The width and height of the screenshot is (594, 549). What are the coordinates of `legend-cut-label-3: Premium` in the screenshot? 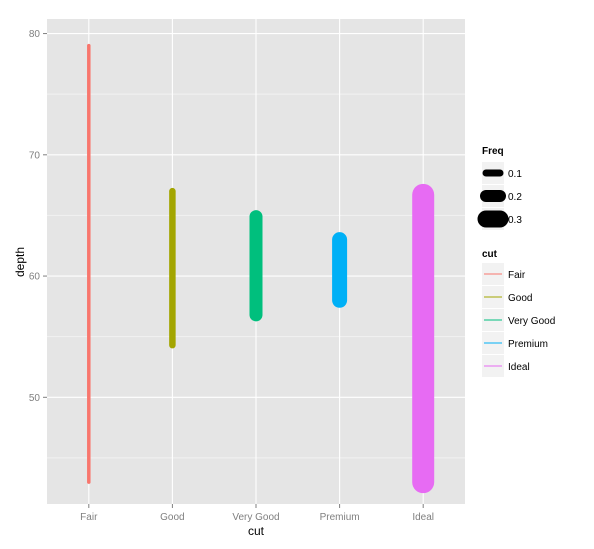 It's located at (528, 344).